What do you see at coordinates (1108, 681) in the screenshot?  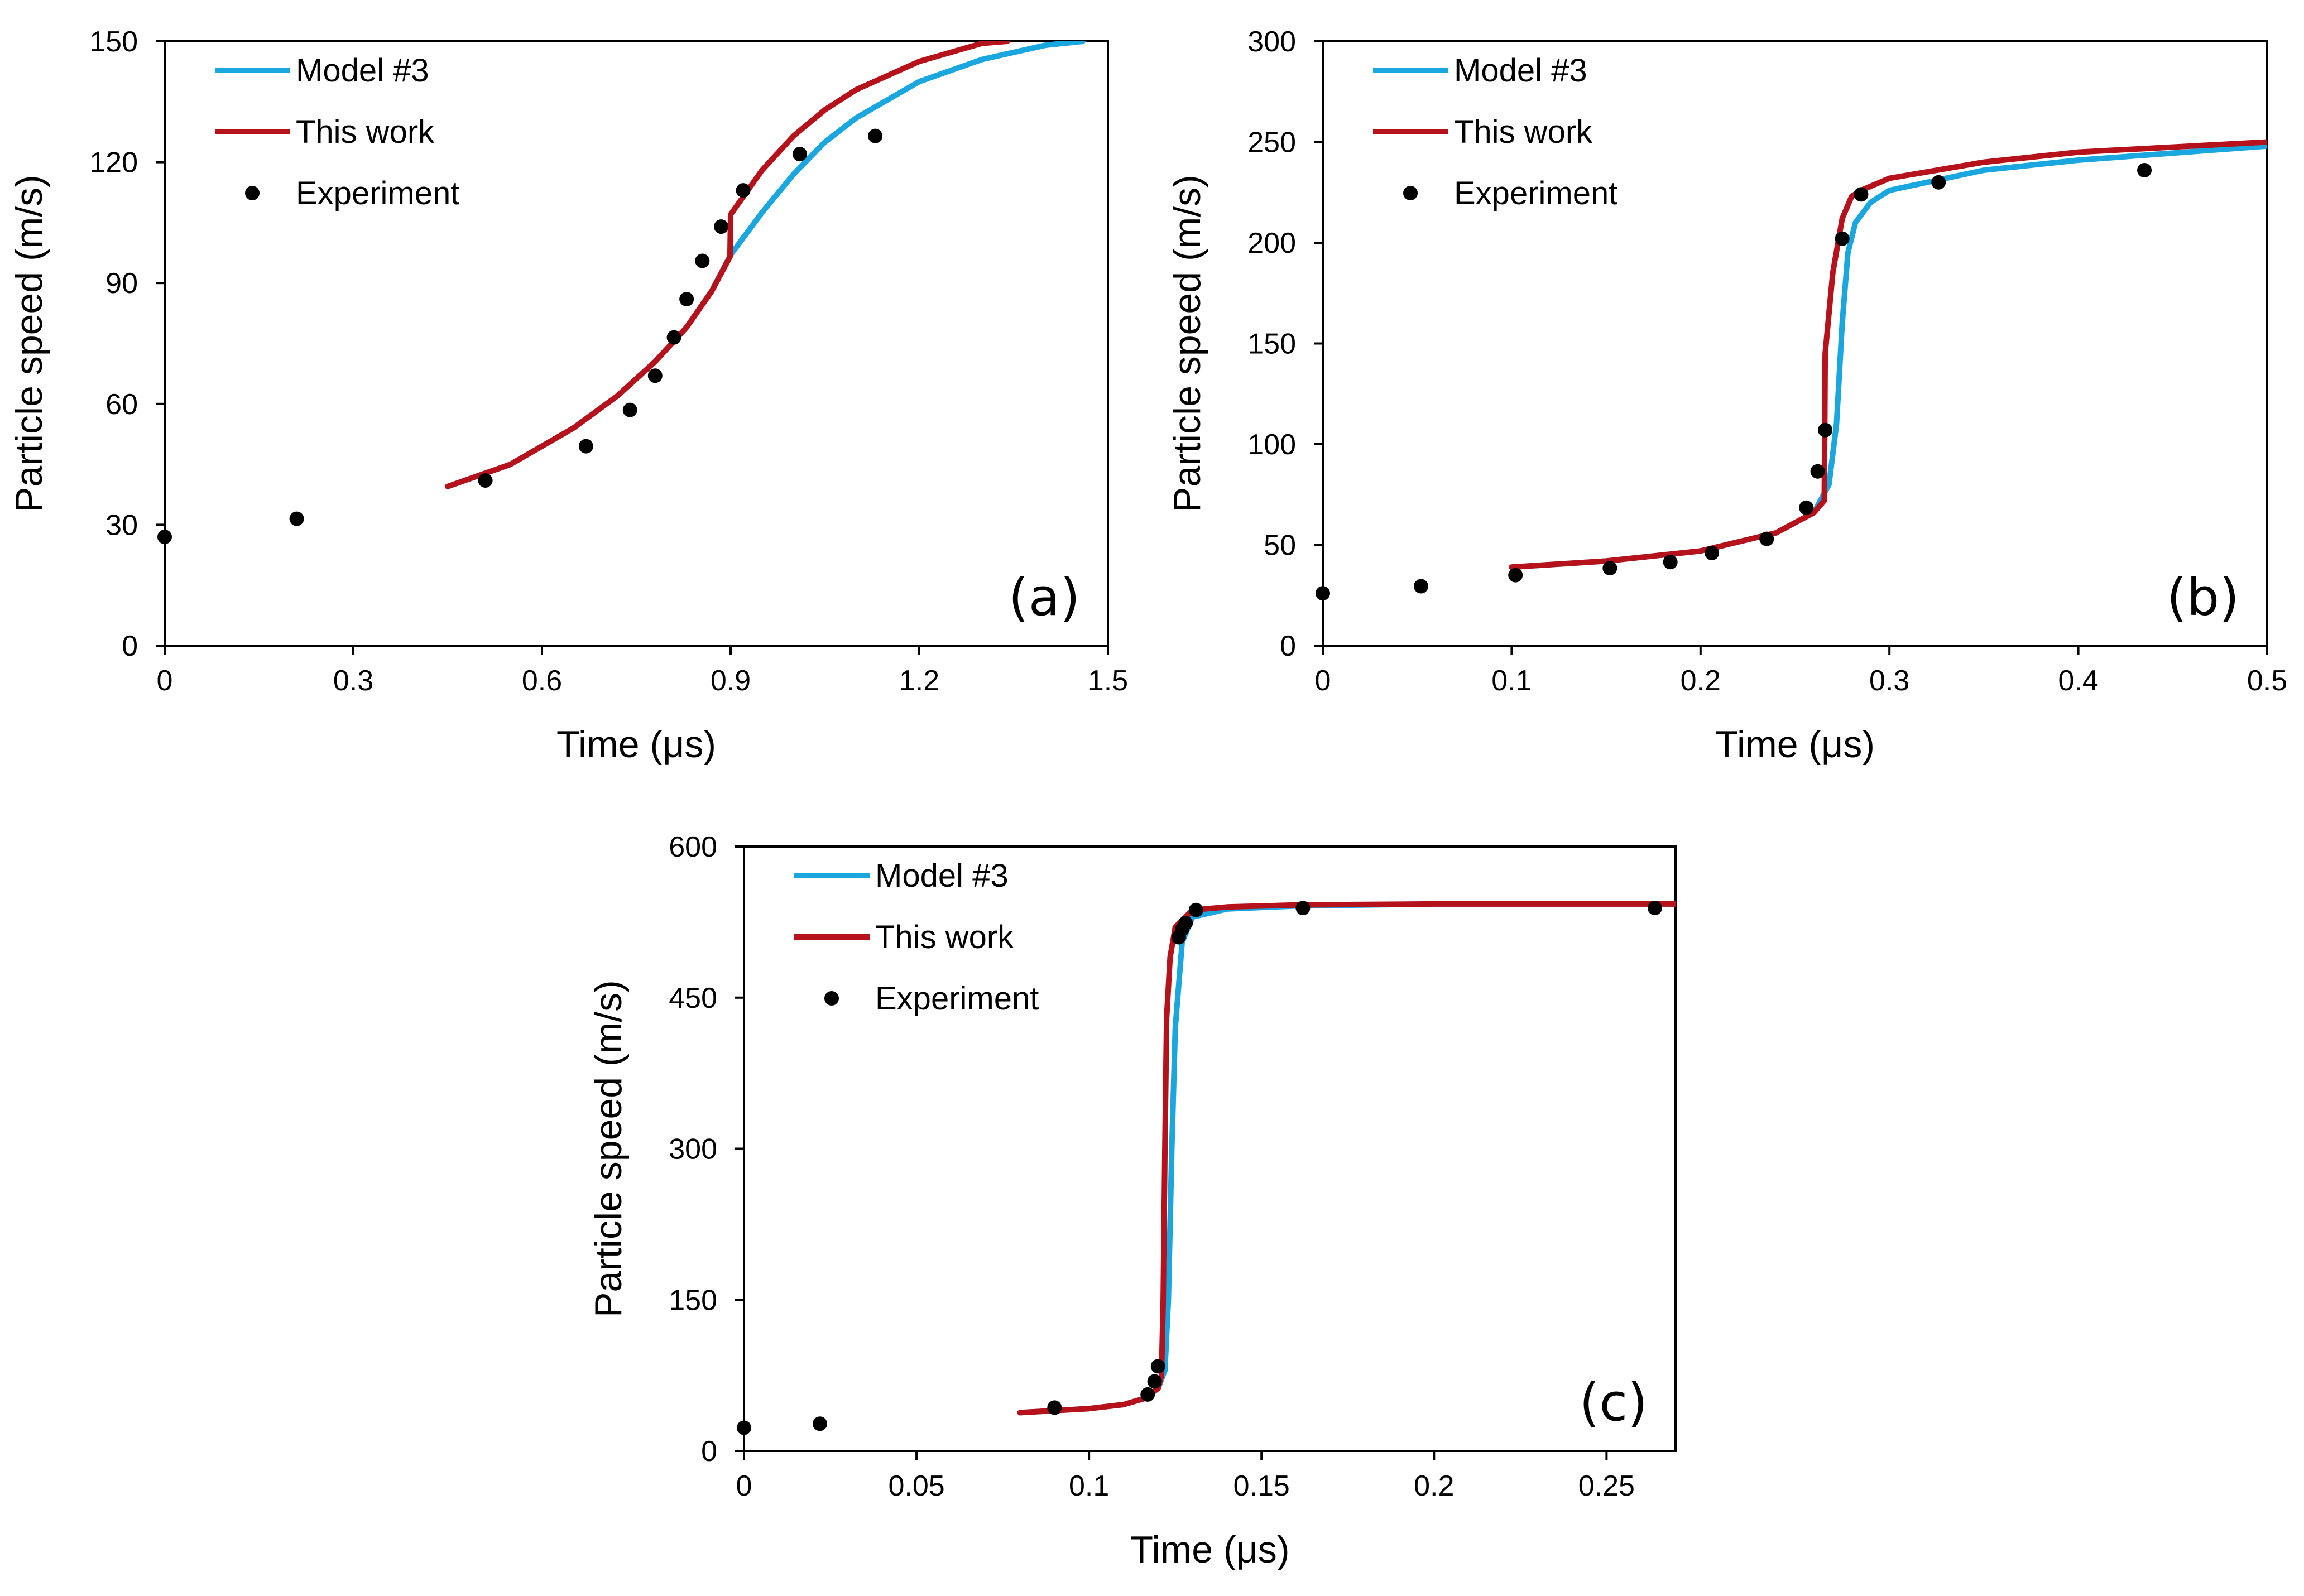 I see `x-tick-label: 1.5` at bounding box center [1108, 681].